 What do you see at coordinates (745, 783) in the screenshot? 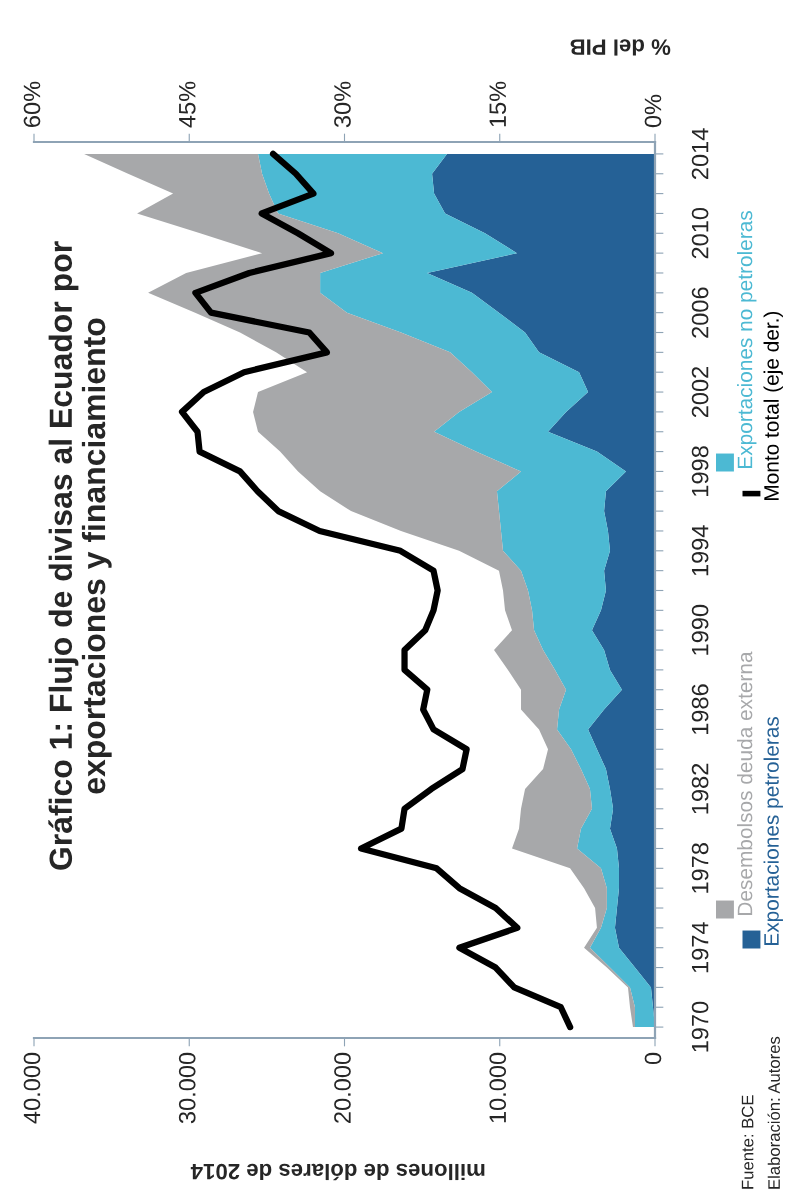
I see `text: Desembolsos deuda externa` at bounding box center [745, 783].